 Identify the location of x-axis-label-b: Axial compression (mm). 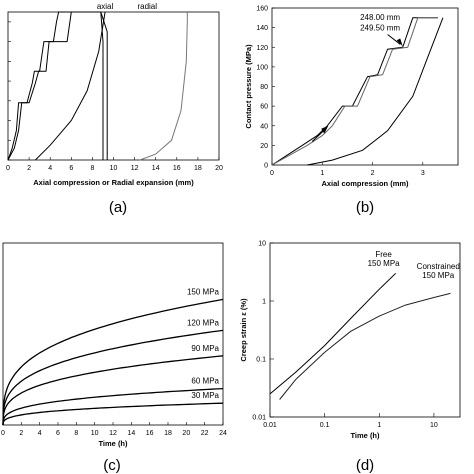
(365, 183).